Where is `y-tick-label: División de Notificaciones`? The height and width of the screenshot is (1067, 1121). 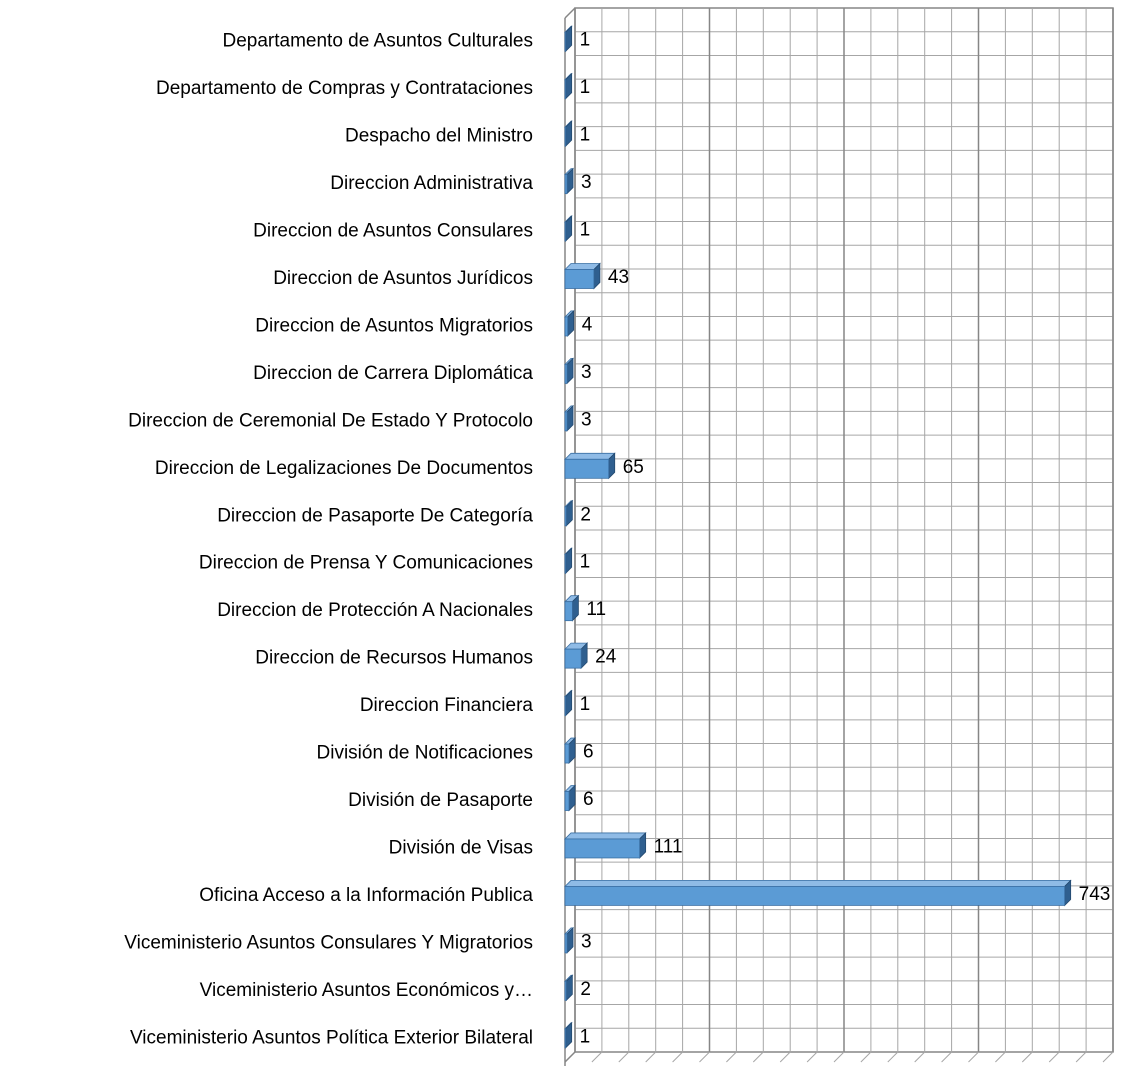
y-tick-label: División de Notificaciones is located at coordinates (425, 753).